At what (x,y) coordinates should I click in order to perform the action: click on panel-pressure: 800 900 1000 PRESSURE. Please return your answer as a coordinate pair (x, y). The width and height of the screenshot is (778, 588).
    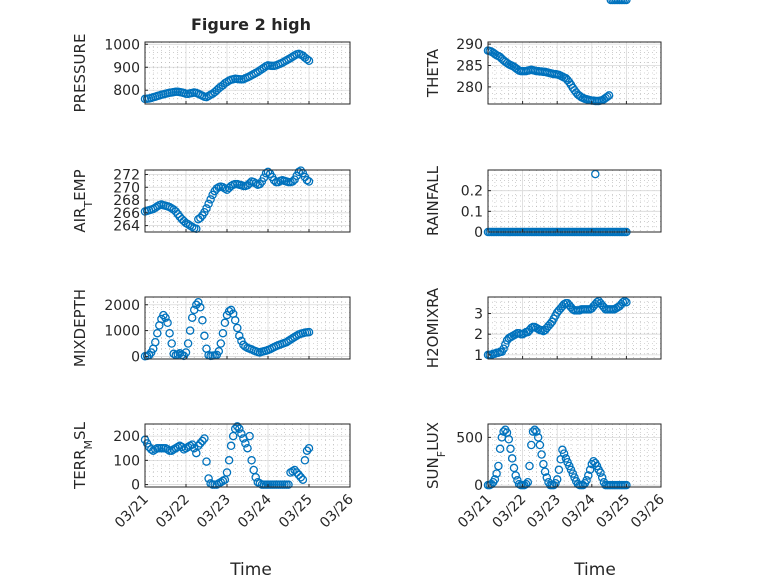
    Looking at the image, I should click on (211, 73).